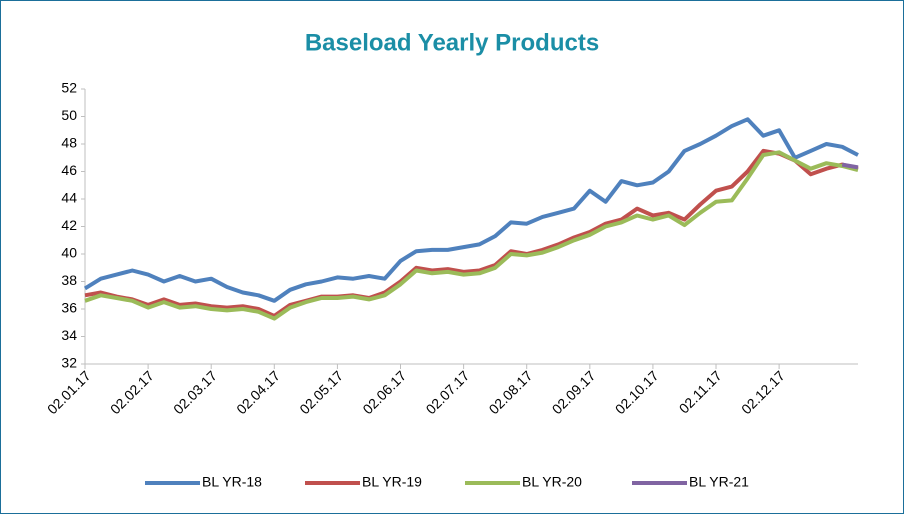 Image resolution: width=905 pixels, height=515 pixels. What do you see at coordinates (69, 253) in the screenshot?
I see `y-tick-label: 40` at bounding box center [69, 253].